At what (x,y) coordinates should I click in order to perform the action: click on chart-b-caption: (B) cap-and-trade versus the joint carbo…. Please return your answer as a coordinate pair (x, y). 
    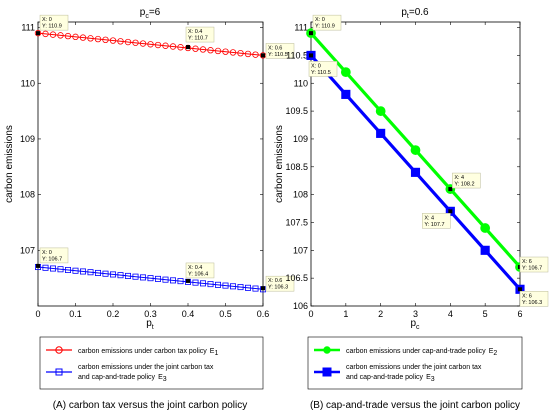
    Looking at the image, I should click on (415, 405).